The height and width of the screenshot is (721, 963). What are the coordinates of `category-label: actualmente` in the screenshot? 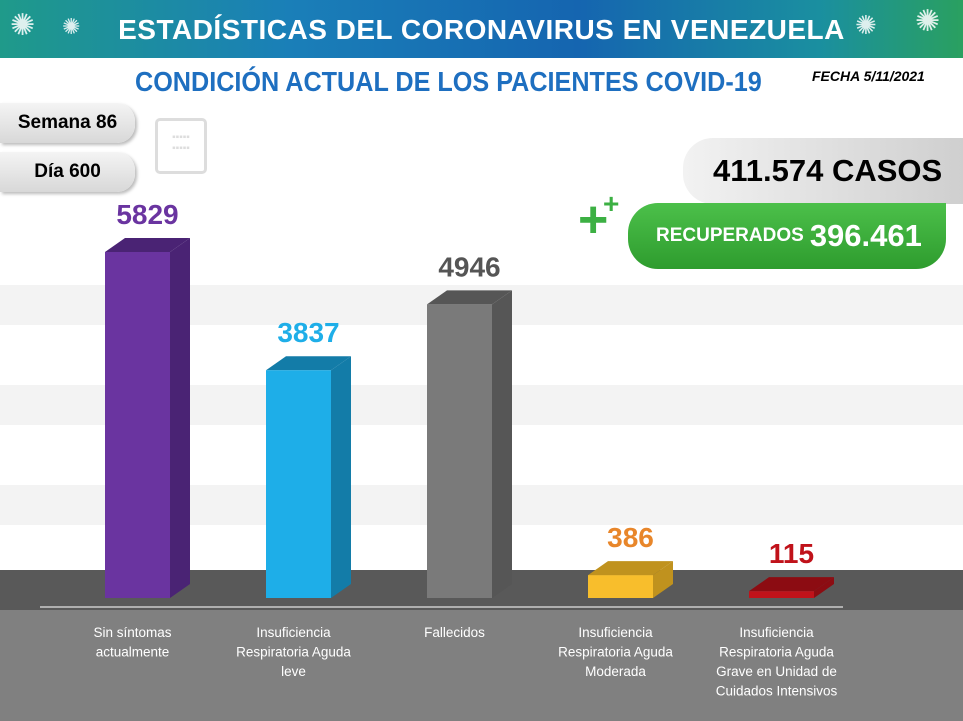 It's located at (133, 652).